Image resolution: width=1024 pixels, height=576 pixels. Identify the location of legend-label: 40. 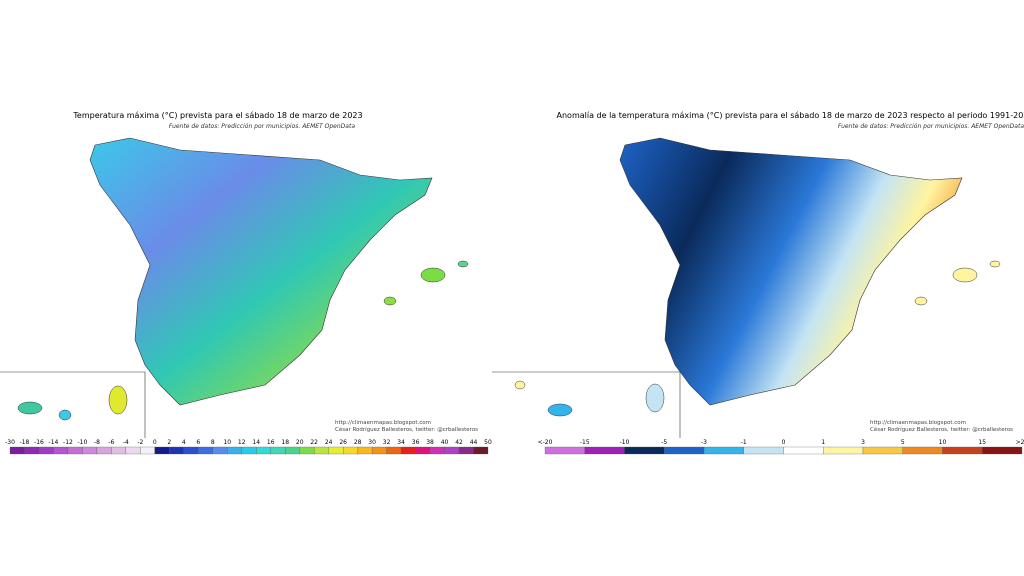
(445, 442).